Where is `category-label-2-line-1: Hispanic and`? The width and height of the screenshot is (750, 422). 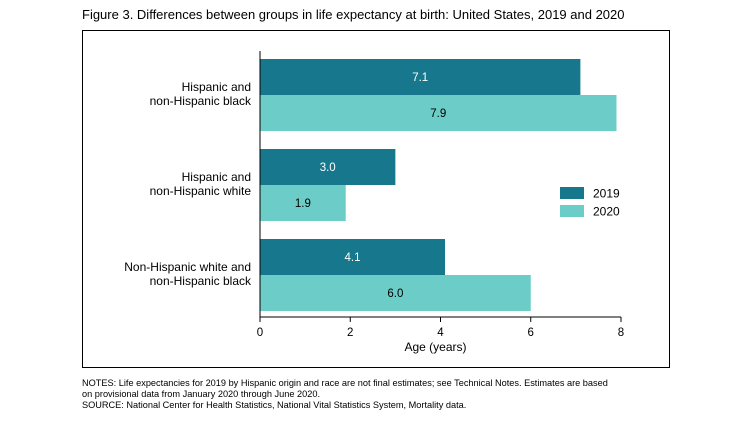 category-label-2-line-1: Hispanic and is located at coordinates (216, 177).